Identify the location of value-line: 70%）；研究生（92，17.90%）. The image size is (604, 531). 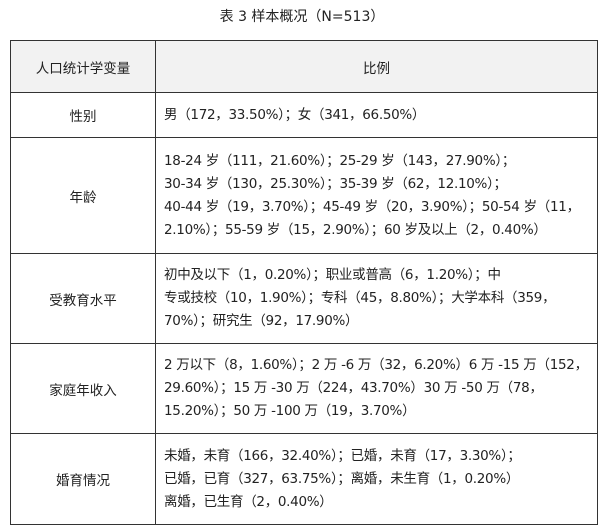
(261, 321).